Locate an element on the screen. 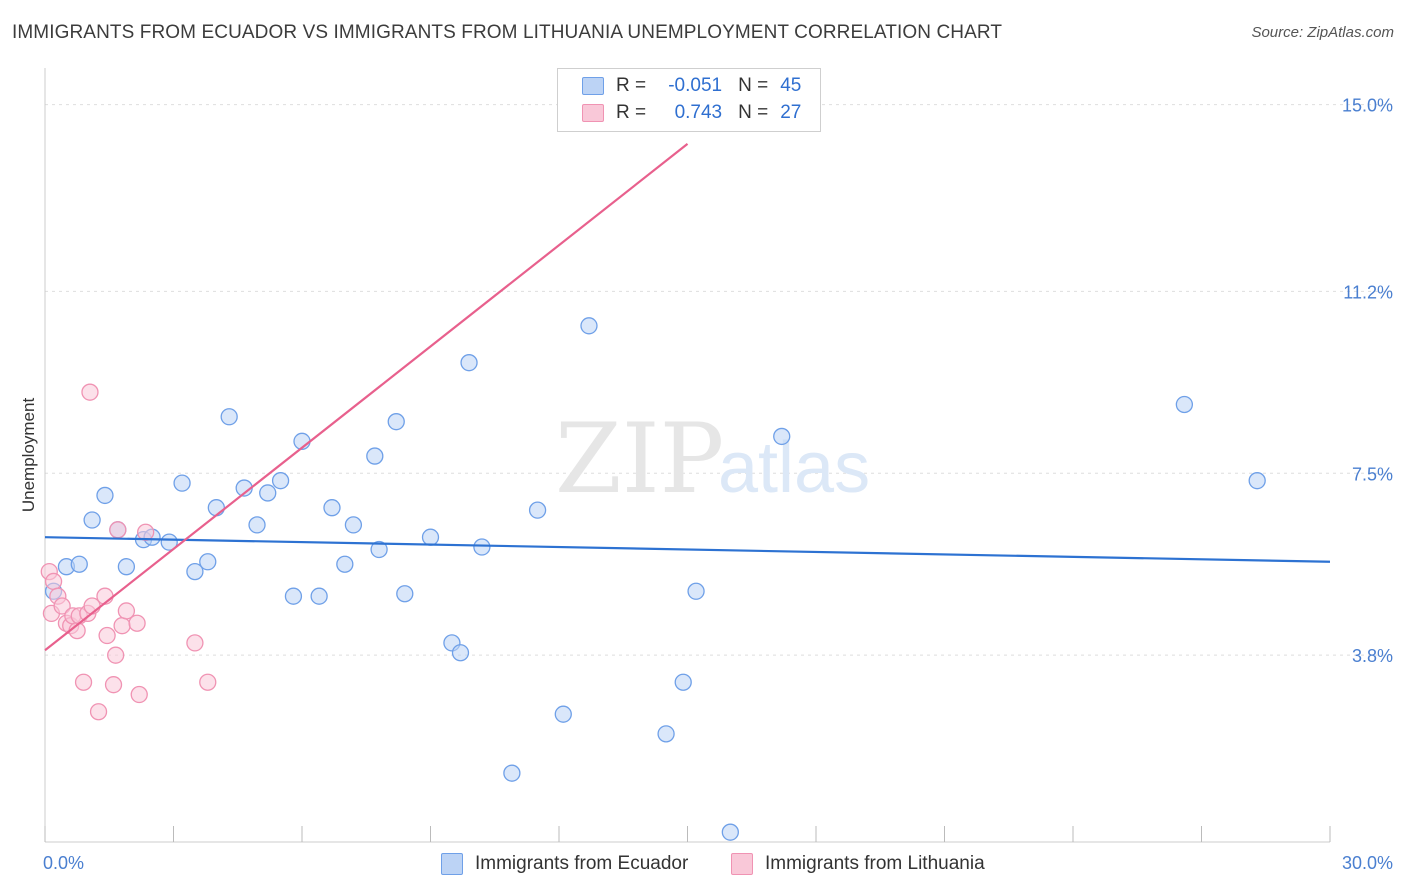 The height and width of the screenshot is (892, 1406). watermark-zip: ZIP is located at coordinates (639, 459).